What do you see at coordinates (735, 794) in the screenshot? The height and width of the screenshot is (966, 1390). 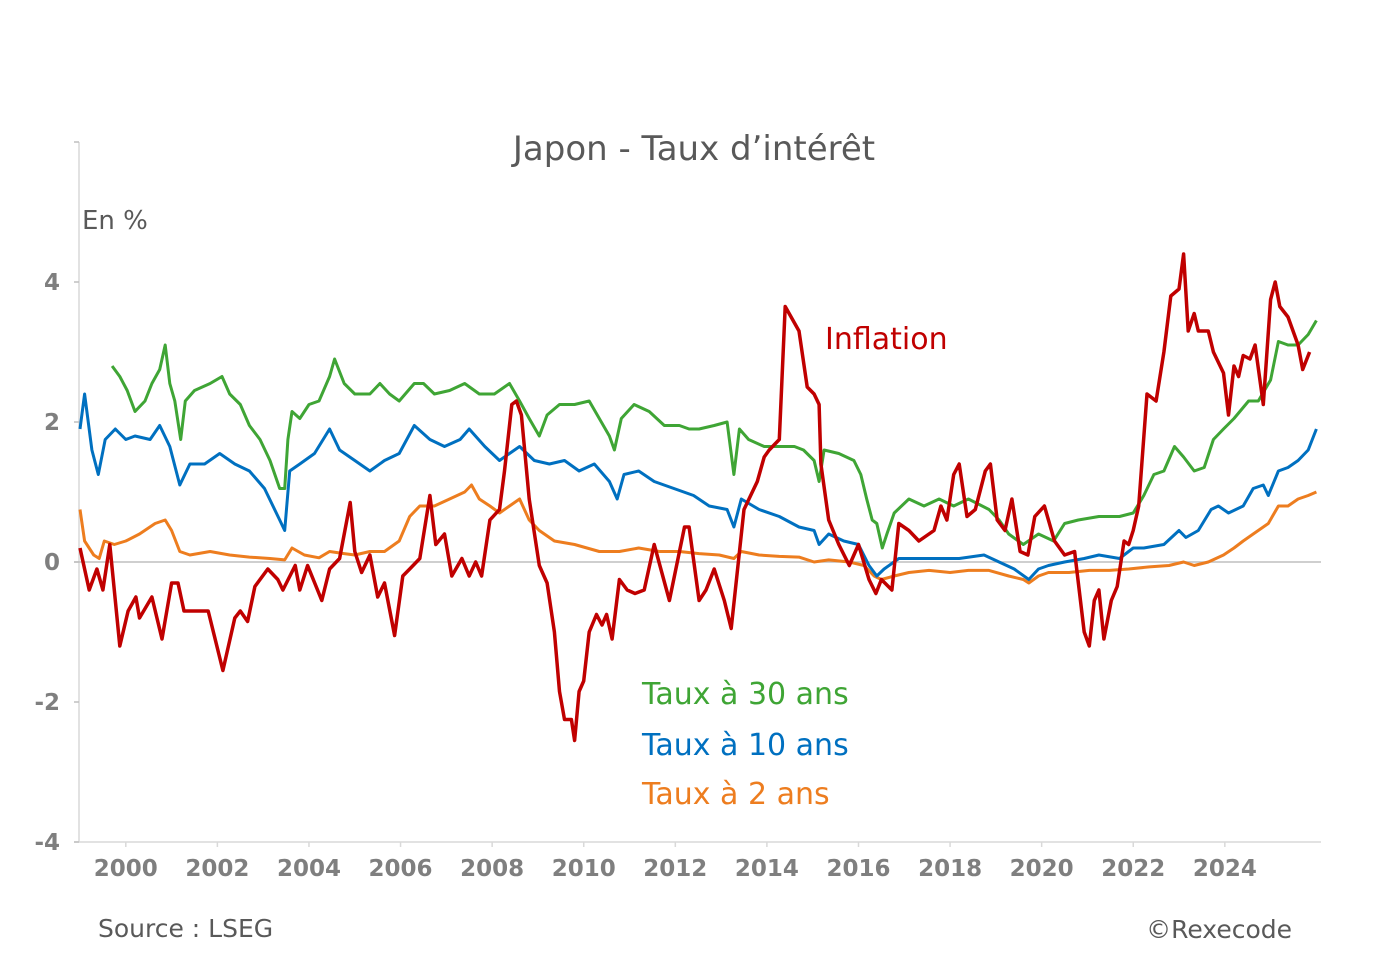 I see `legend-label-2y: Taux à 2 ans` at bounding box center [735, 794].